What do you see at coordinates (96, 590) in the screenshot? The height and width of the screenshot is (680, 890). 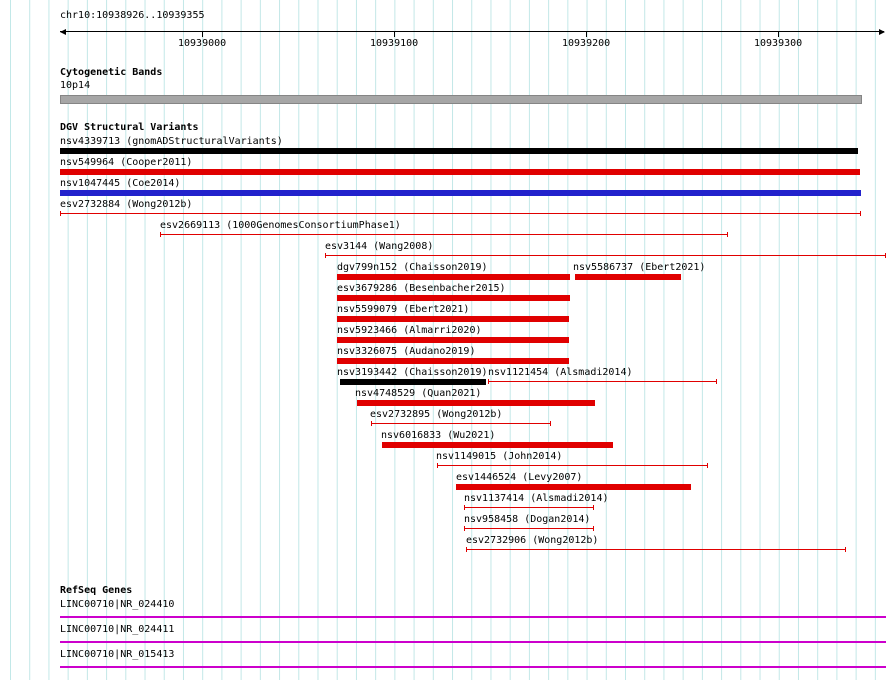 I see `refseq-genes-header: RefSeq Genes` at bounding box center [96, 590].